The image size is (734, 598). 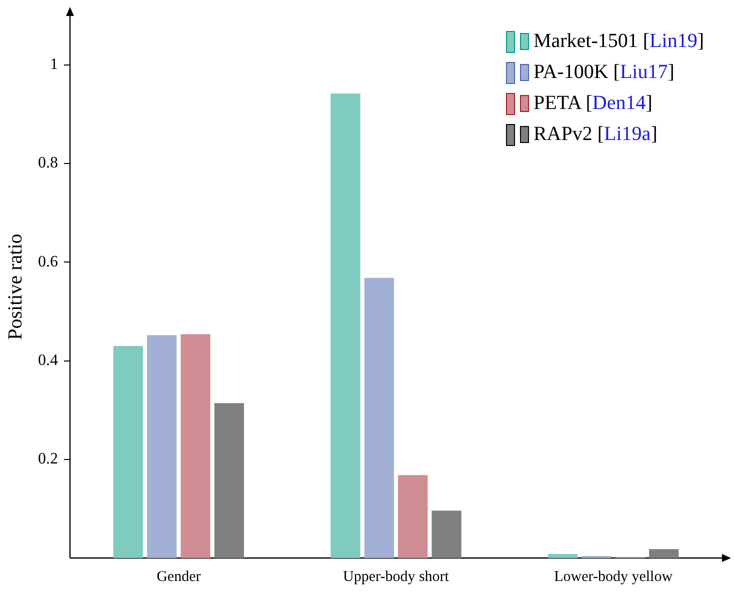 What do you see at coordinates (178, 576) in the screenshot?
I see `x-tick-label: Gender` at bounding box center [178, 576].